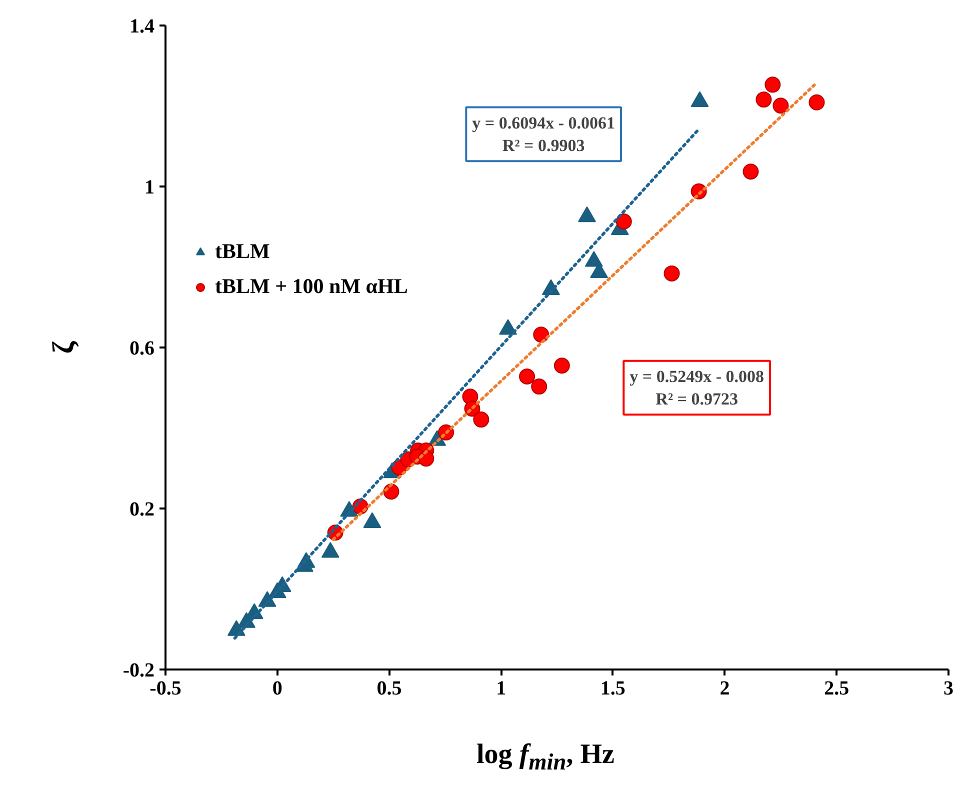 The image size is (961, 794). Describe the element at coordinates (501, 689) in the screenshot. I see `x-tick-label: 1` at that location.